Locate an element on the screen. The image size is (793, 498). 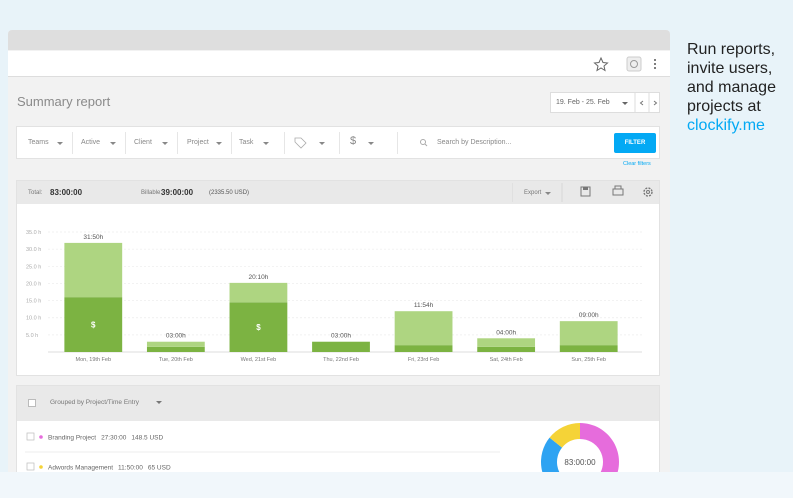
promo-line: and manage is located at coordinates (731, 87).